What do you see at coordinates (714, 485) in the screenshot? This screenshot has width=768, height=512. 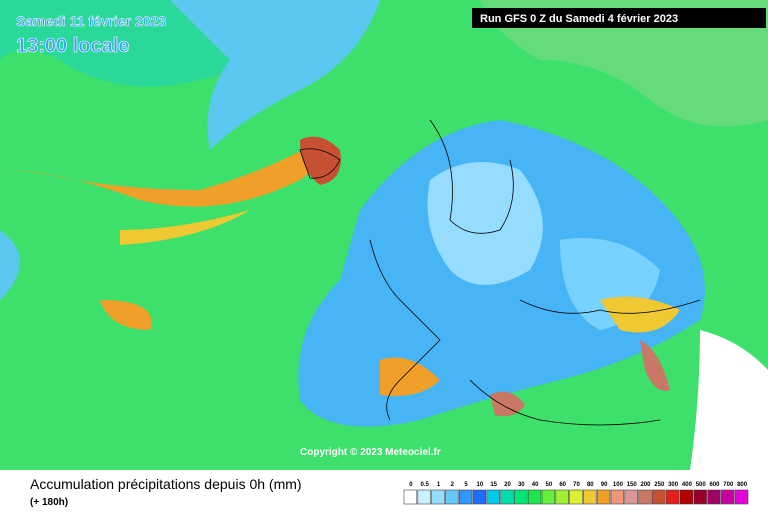 I see `legend-label: 600` at bounding box center [714, 485].